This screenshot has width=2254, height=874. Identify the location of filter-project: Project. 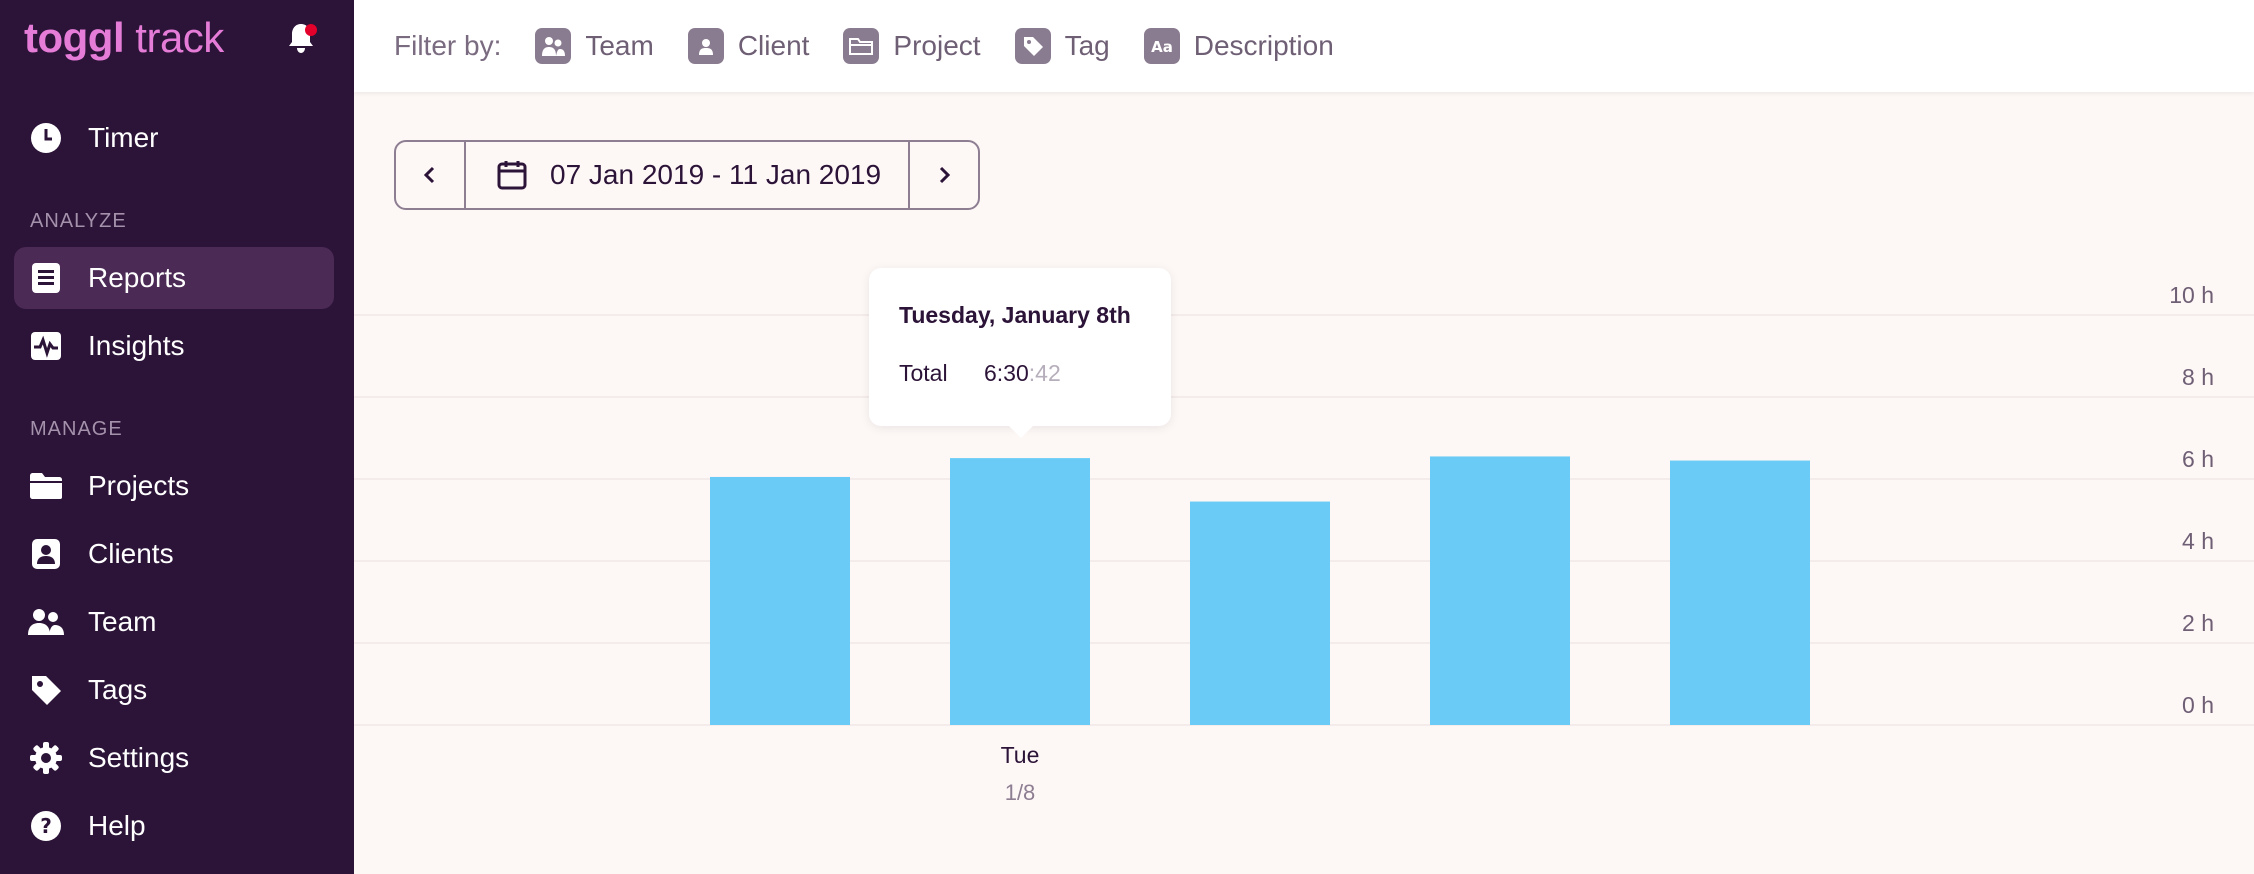
(912, 46).